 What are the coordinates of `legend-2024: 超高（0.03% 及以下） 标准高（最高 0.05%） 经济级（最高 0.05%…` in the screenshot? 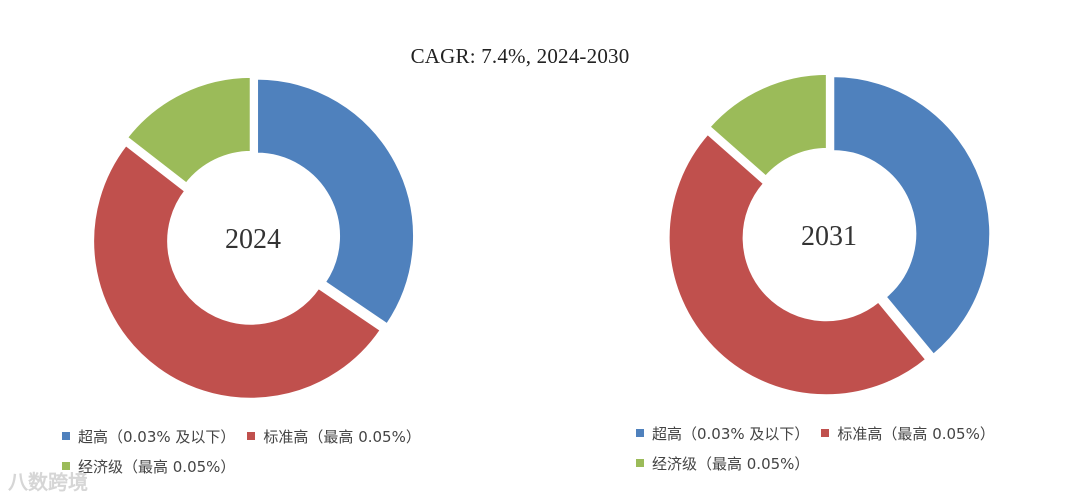 It's located at (247, 451).